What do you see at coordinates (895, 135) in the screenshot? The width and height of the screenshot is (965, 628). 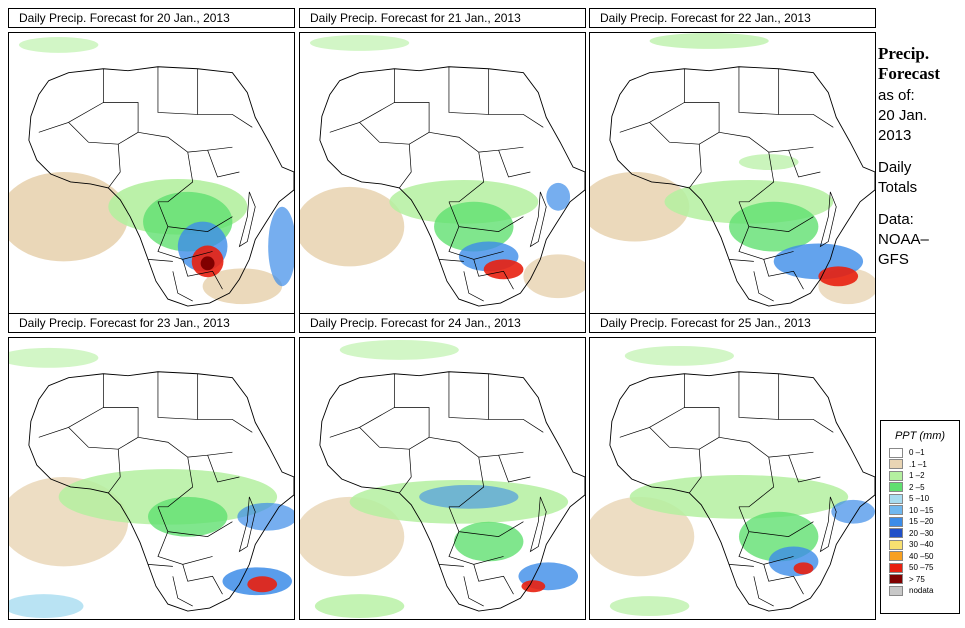 I see `asof-line: 2013` at bounding box center [895, 135].